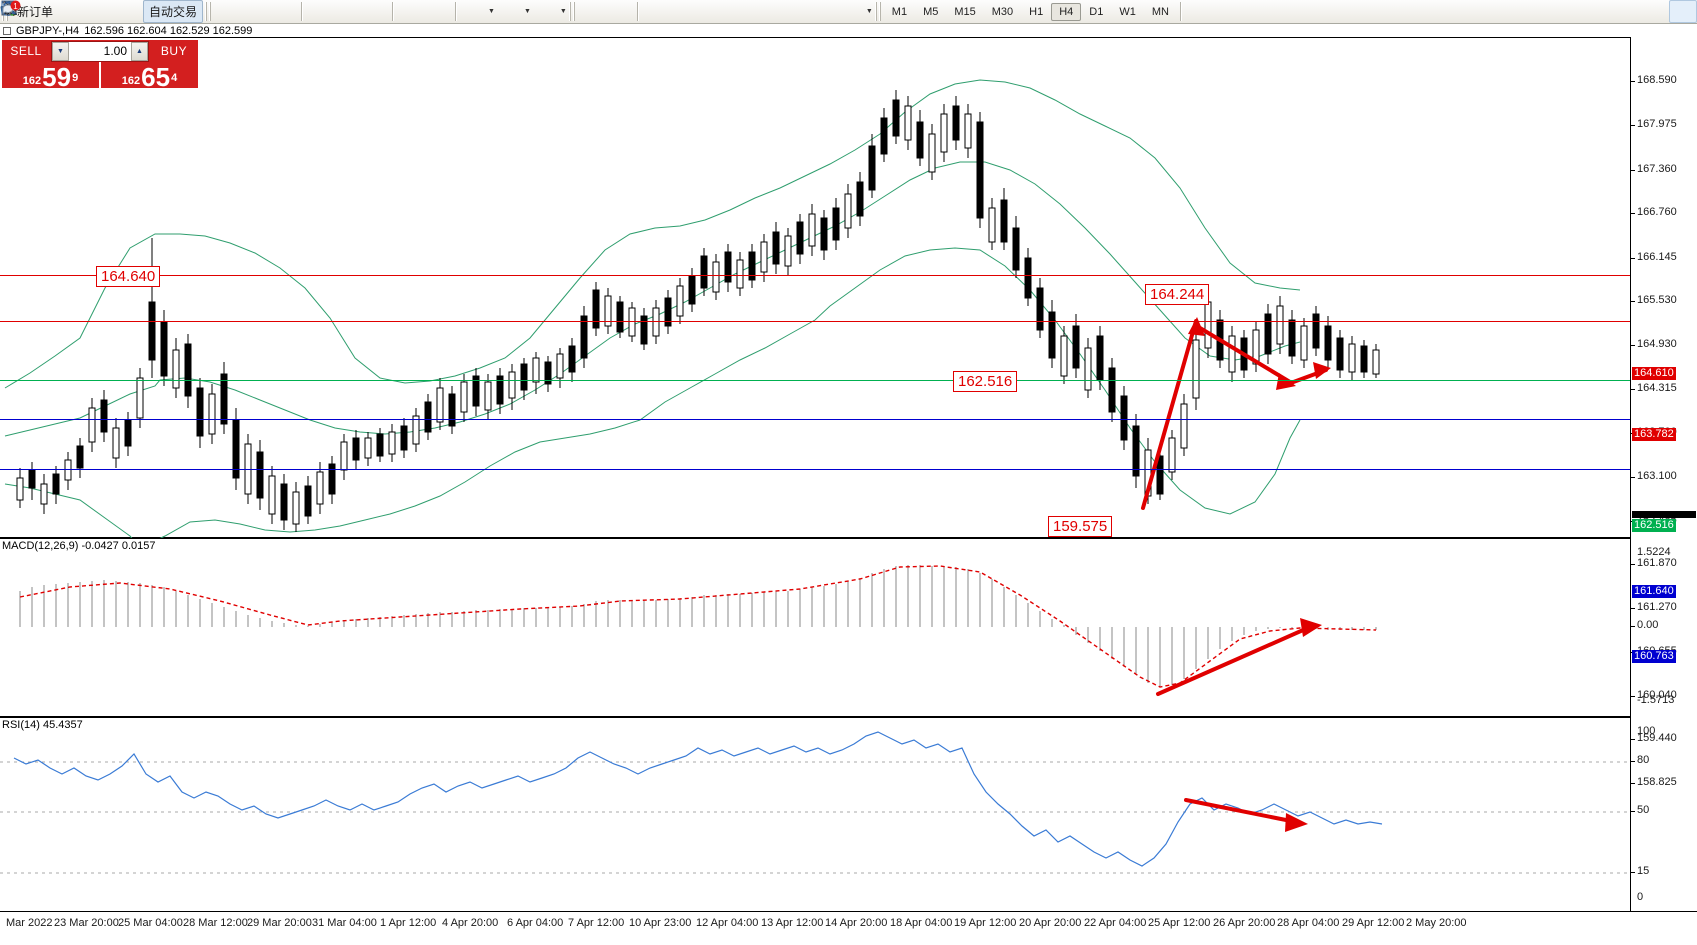 The height and width of the screenshot is (945, 1697). Describe the element at coordinates (149, 76) in the screenshot. I see `buy-price: 162 65 4` at that location.